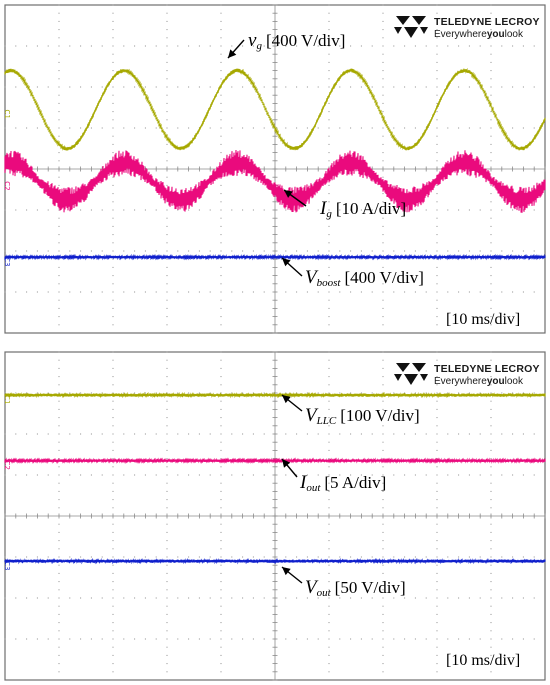 This screenshot has width=550, height=685. I want to click on trace-vg, so click(275, 109).